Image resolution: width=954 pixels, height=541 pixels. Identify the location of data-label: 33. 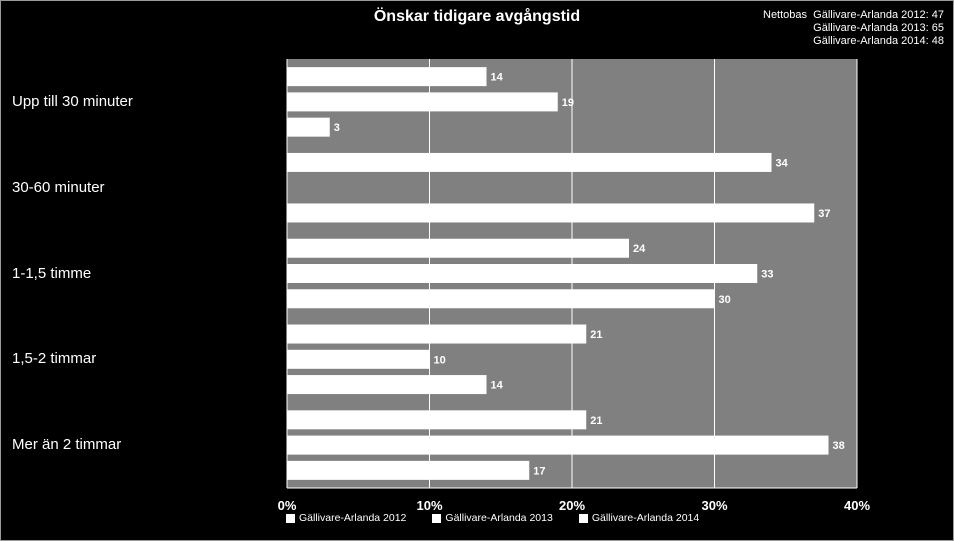
(767, 275).